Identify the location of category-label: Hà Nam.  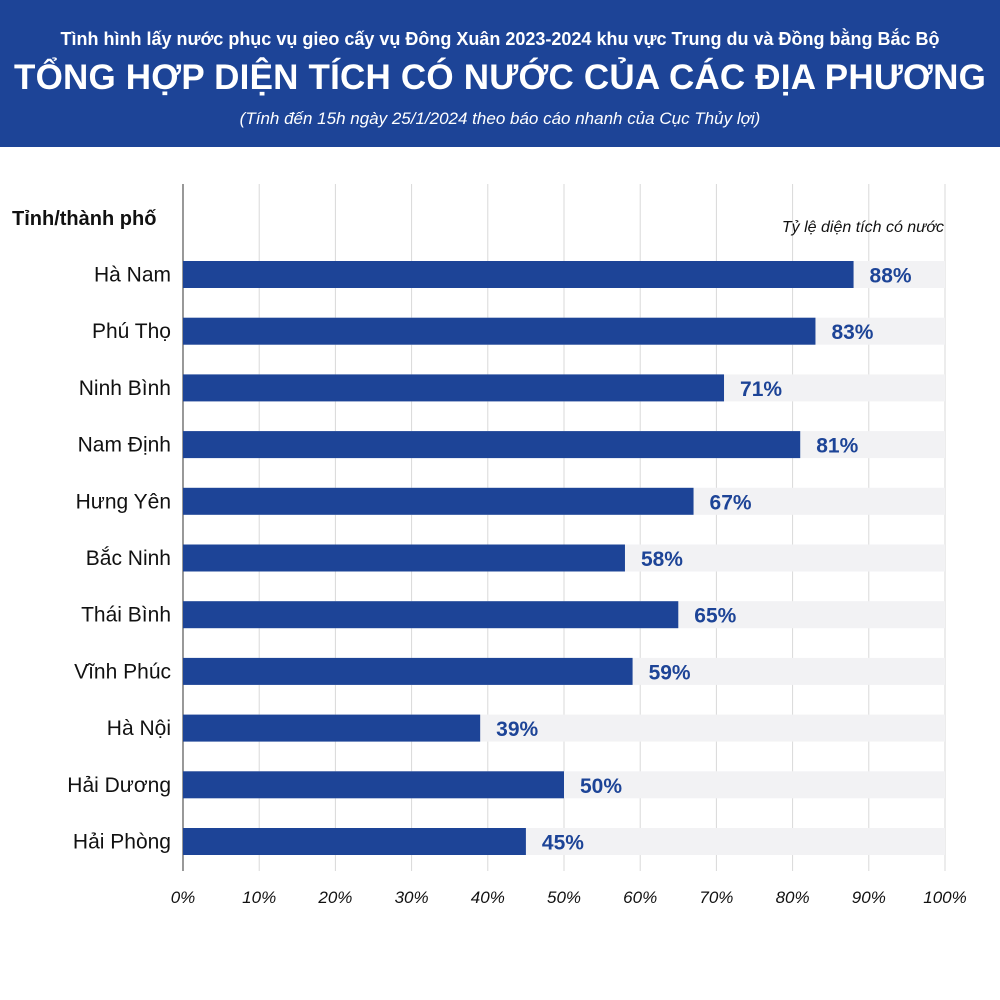
(132, 275).